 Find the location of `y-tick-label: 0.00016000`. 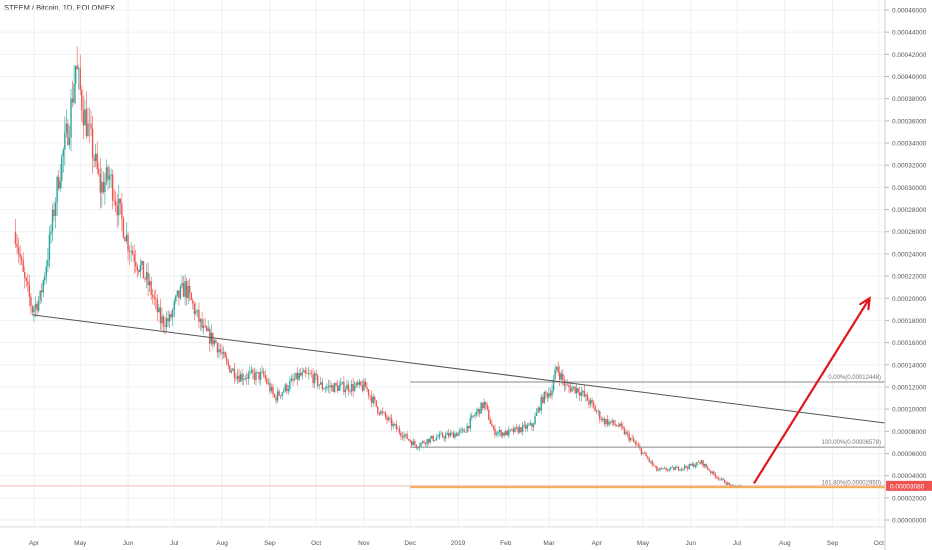

y-tick-label: 0.00016000 is located at coordinates (909, 343).